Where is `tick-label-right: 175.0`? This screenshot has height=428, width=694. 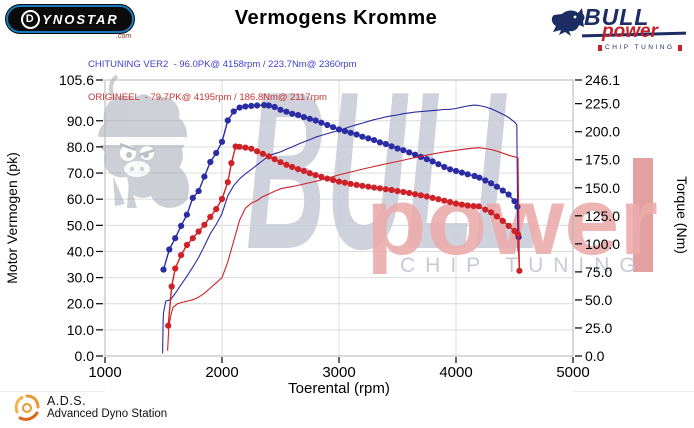 tick-label-right: 175.0 is located at coordinates (602, 160).